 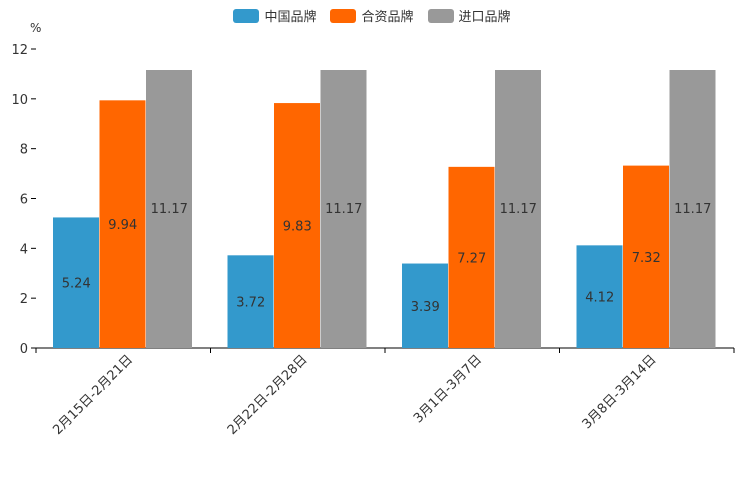 I want to click on data-label-2-3: 11.17, so click(x=692, y=209).